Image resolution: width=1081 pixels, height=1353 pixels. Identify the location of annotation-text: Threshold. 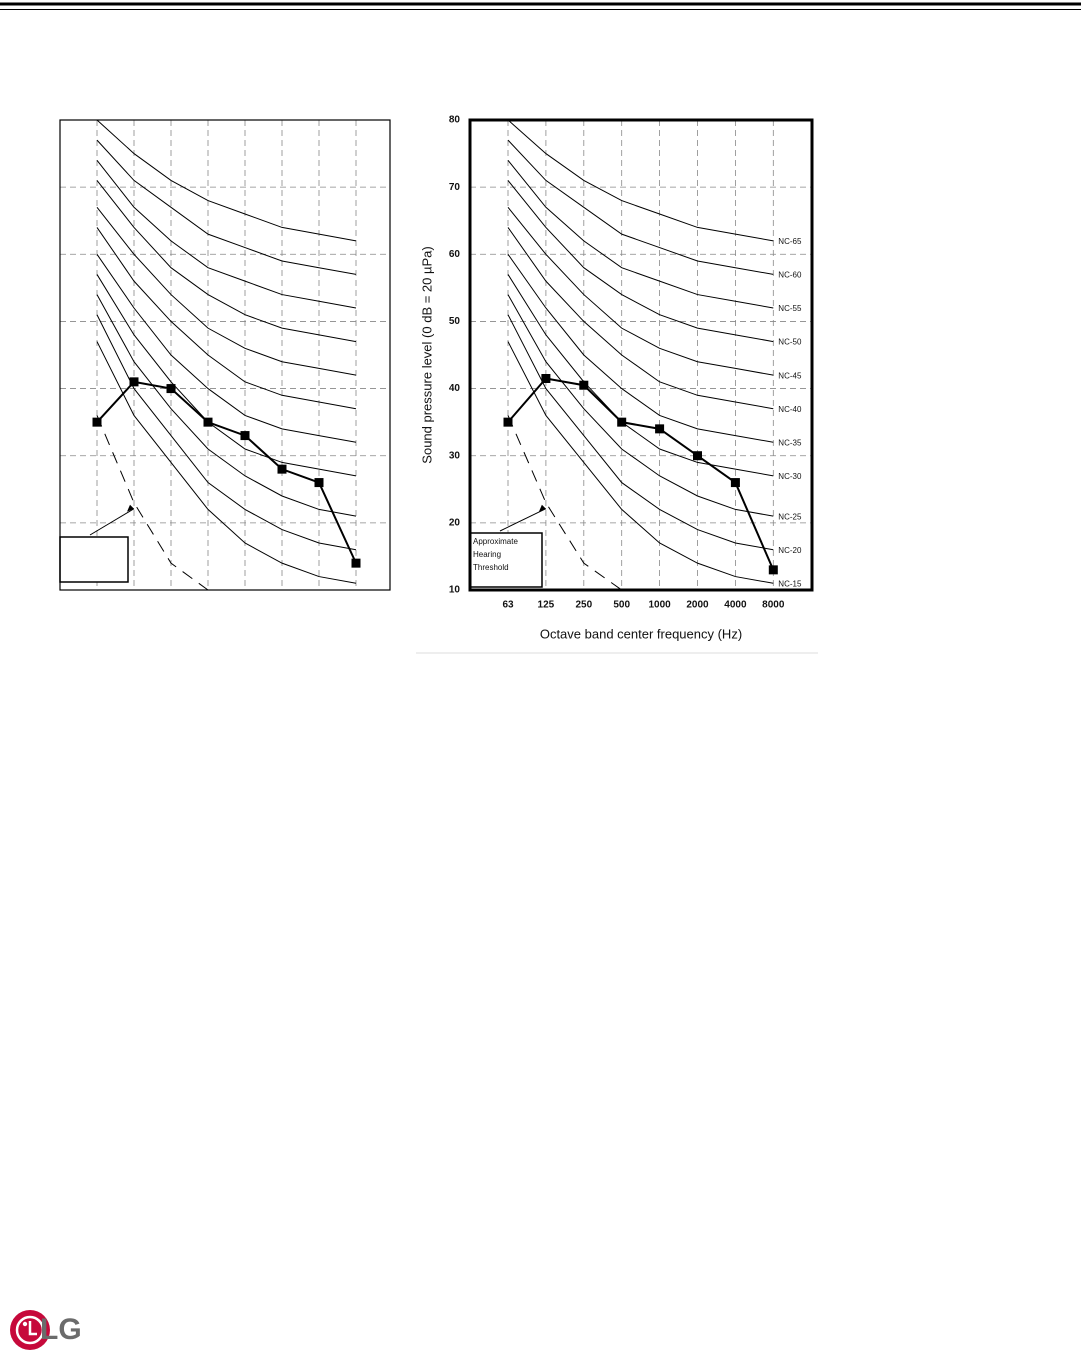
(491, 567).